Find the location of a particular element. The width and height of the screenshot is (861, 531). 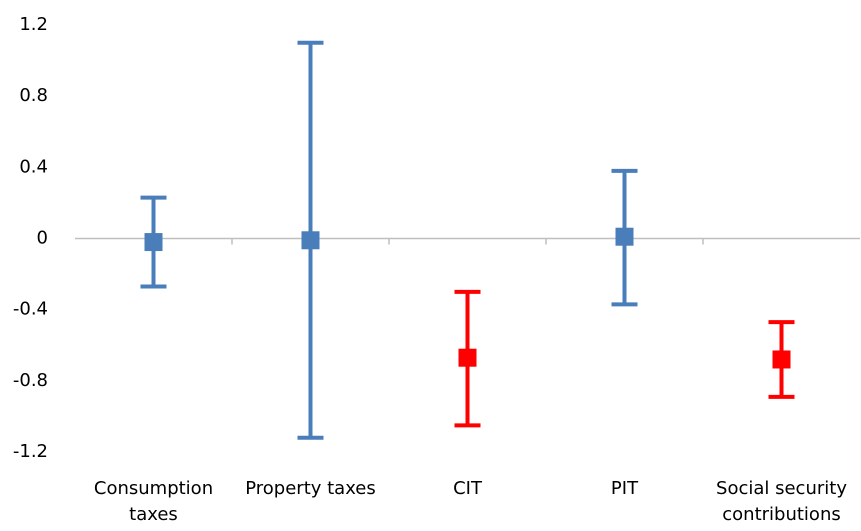

y-tick-label: -0.4 is located at coordinates (30, 309).